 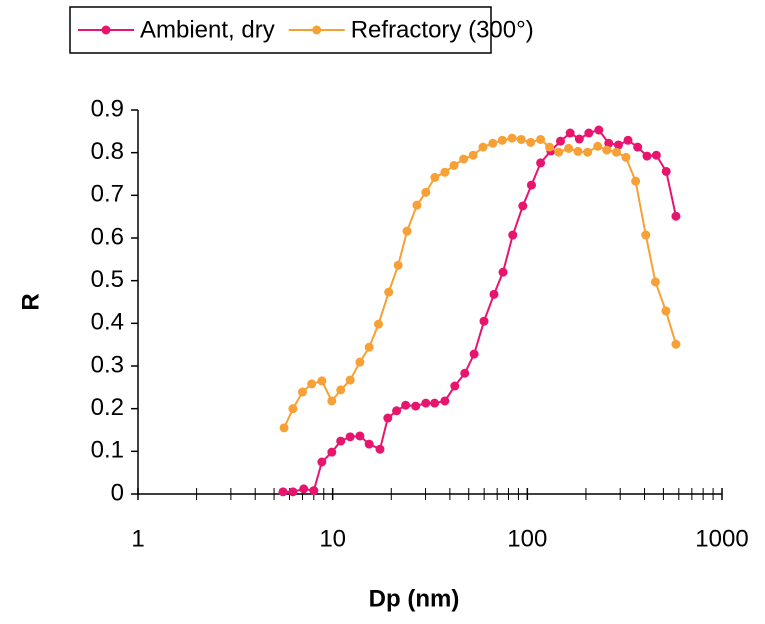 I want to click on y-axis-label: R, so click(x=30, y=301).